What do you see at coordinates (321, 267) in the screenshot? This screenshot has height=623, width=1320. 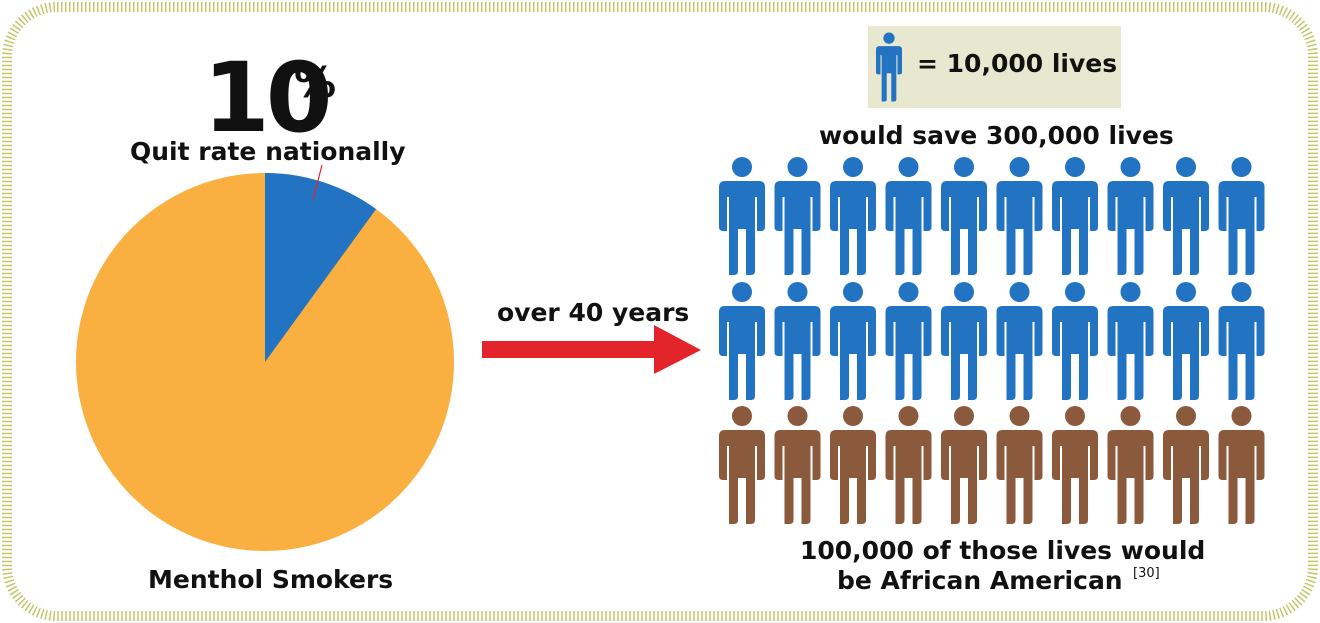 I see `pie-slice-quit-rate` at bounding box center [321, 267].